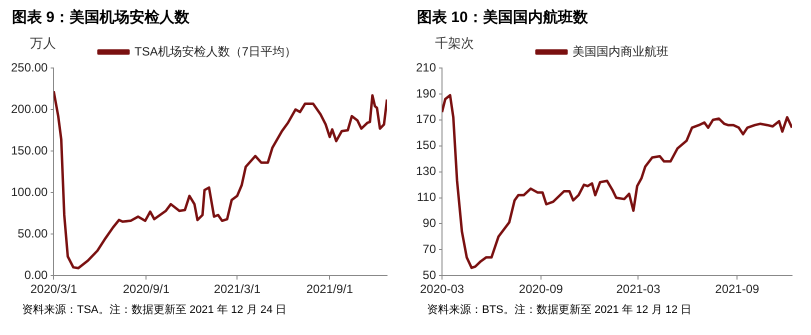  Describe the element at coordinates (454, 43) in the screenshot. I see `y-axis-title: 千架次` at that location.